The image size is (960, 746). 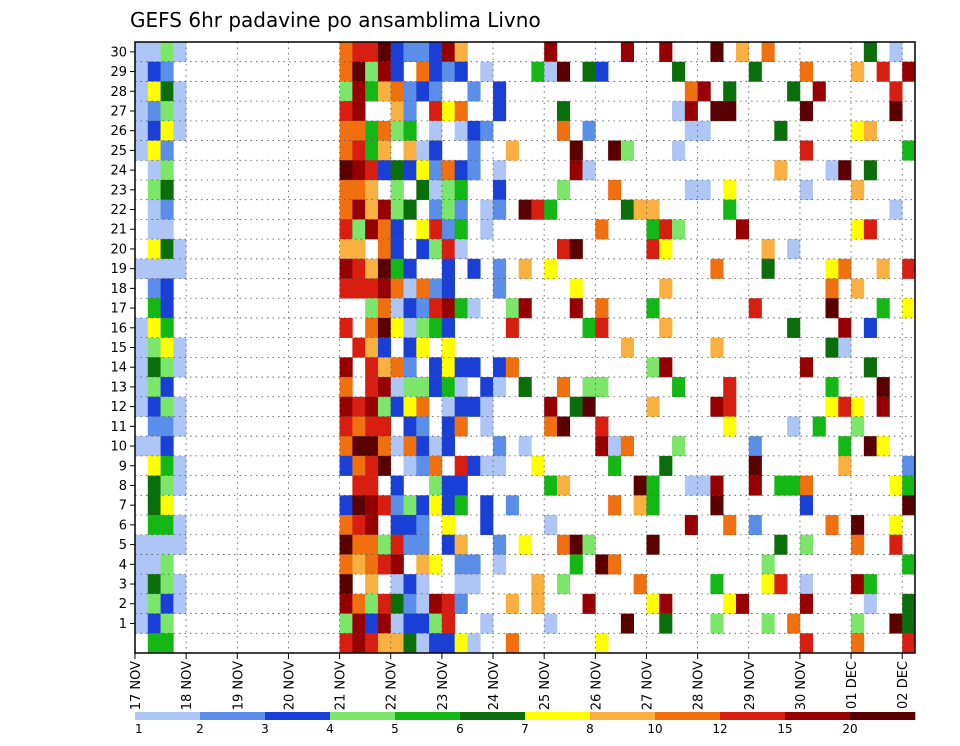 What do you see at coordinates (428, 716) in the screenshot?
I see `colorbar-swatch` at bounding box center [428, 716].